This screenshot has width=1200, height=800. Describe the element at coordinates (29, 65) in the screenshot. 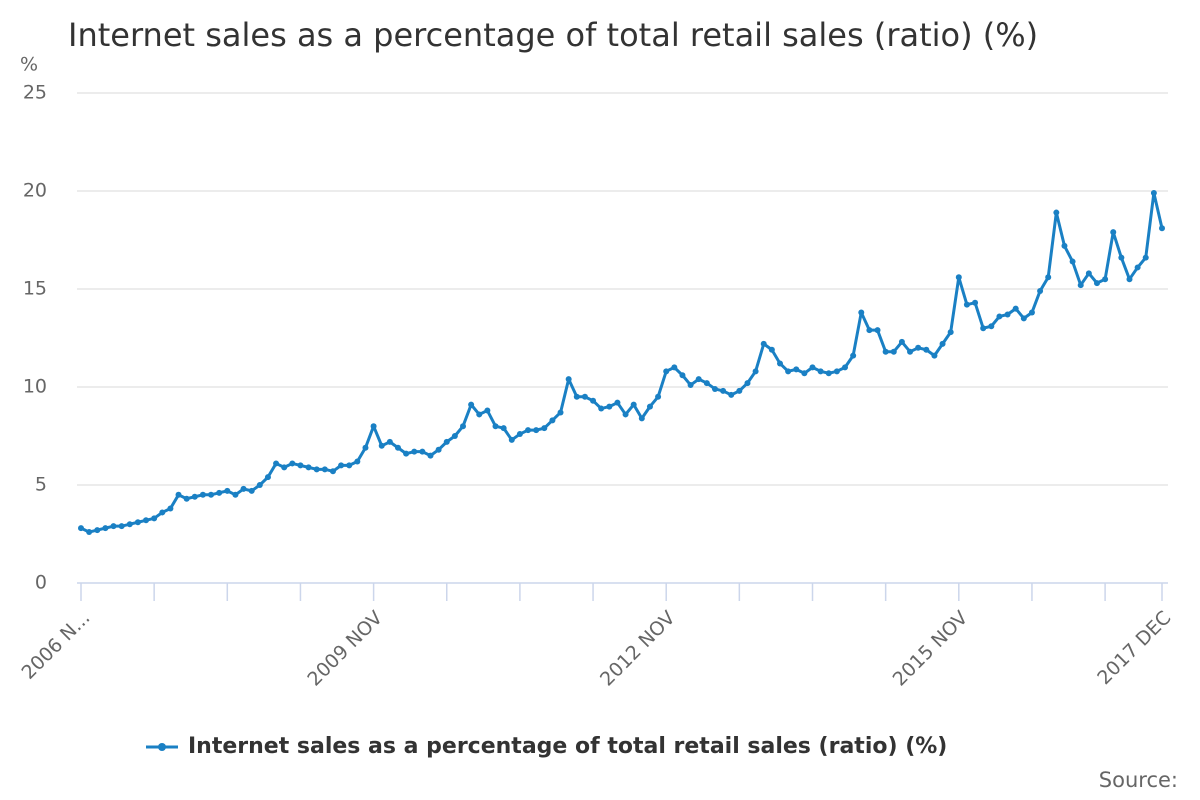

I see `y-axis-label: %` at that location.